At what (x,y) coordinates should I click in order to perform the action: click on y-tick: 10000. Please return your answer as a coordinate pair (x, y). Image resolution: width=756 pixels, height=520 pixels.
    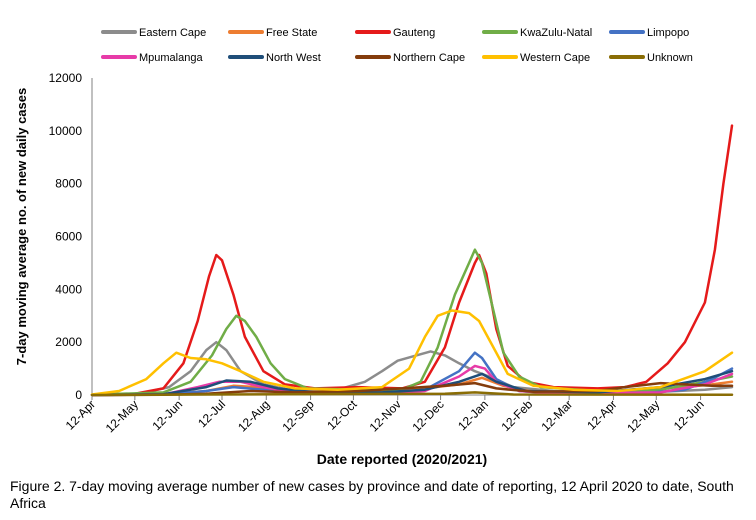
    Looking at the image, I should click on (66, 131).